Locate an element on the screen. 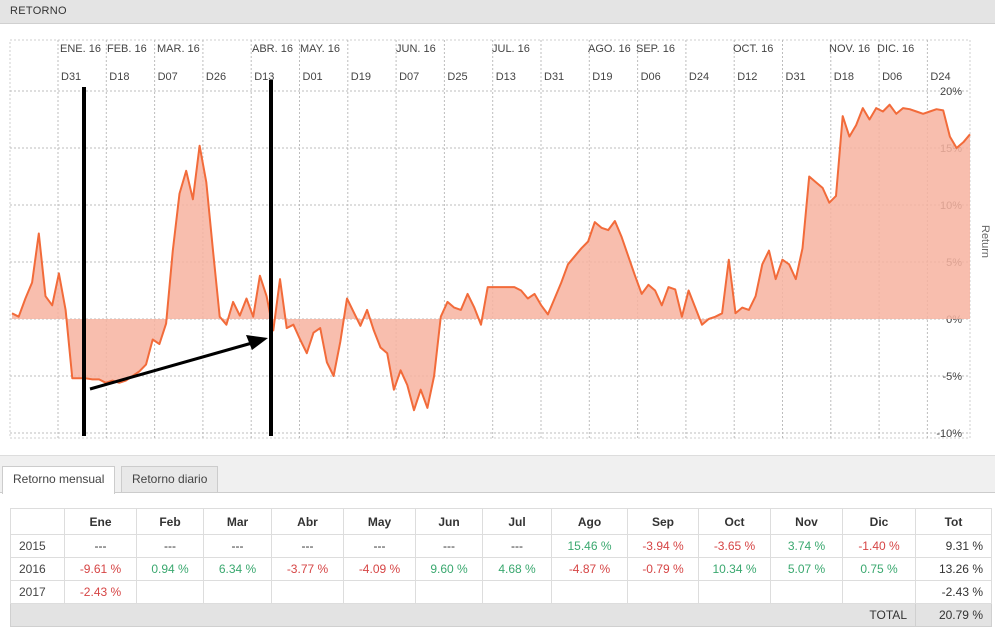 This screenshot has width=995, height=639. x-month-tick-label: JUL. 16 is located at coordinates (511, 49).